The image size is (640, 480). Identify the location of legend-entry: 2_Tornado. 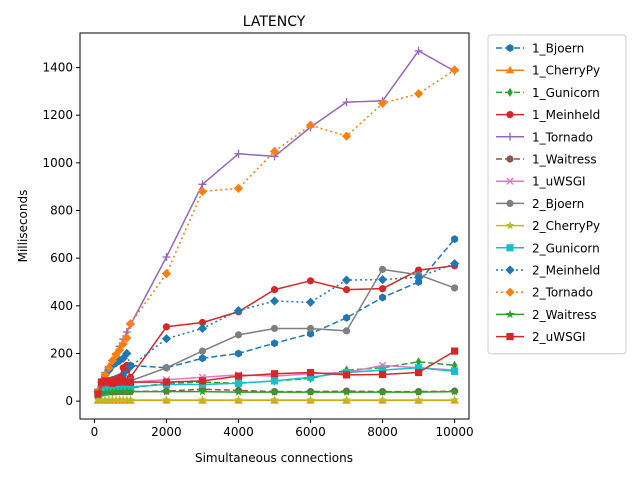
(544, 293).